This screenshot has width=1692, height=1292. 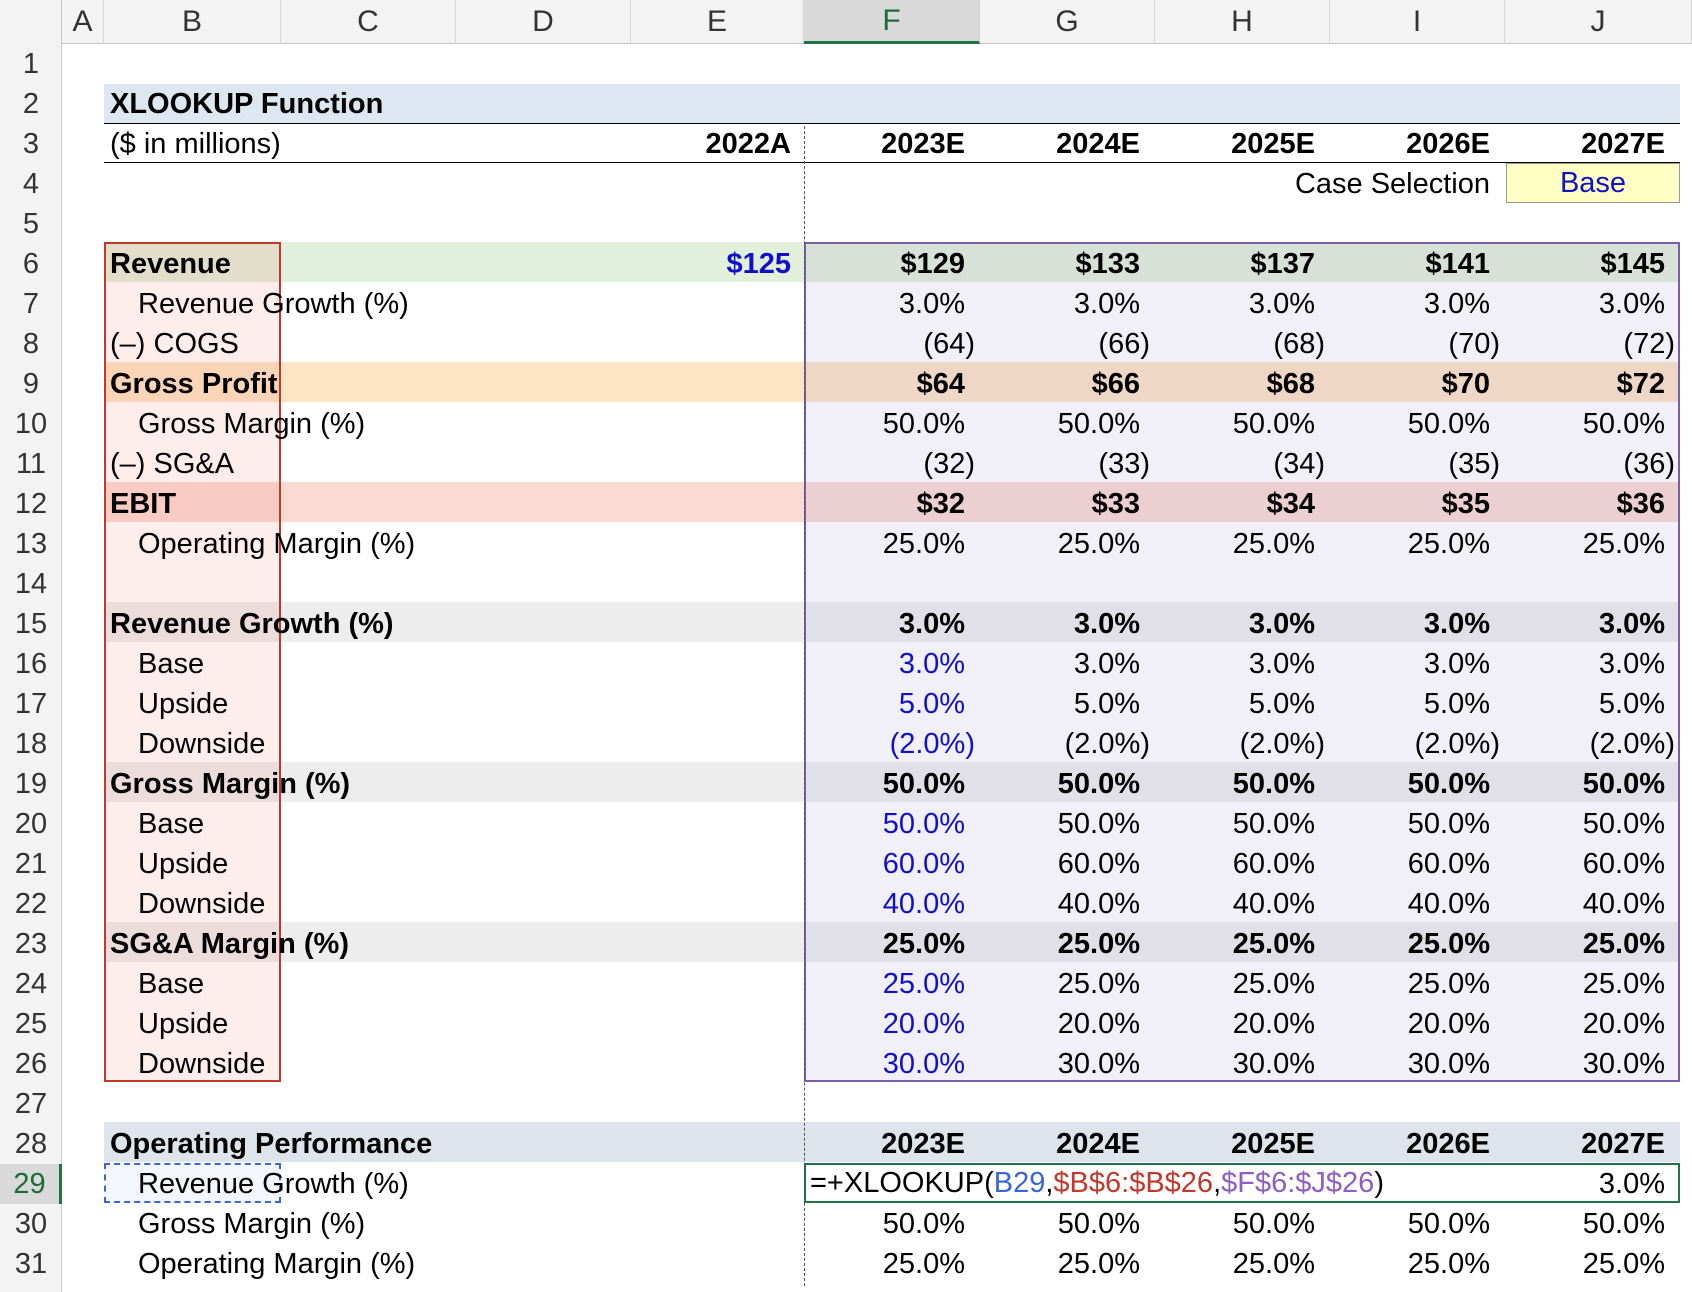 What do you see at coordinates (31, 943) in the screenshot?
I see `row-header: 23` at bounding box center [31, 943].